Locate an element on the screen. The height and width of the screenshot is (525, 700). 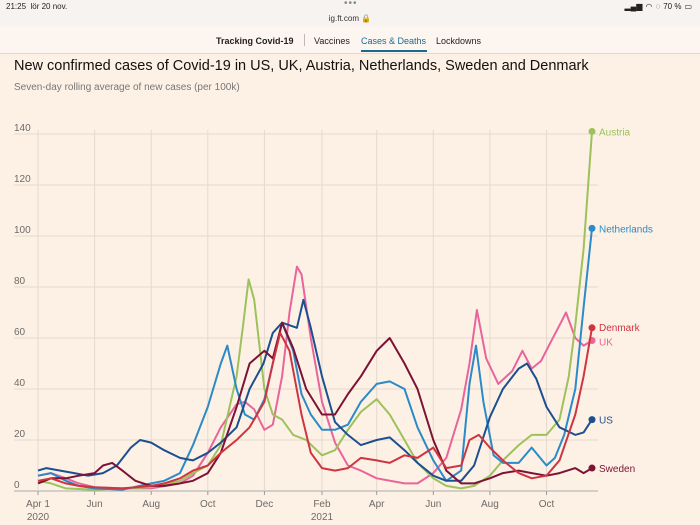
series-endpoint-netherlands is located at coordinates (592, 228).